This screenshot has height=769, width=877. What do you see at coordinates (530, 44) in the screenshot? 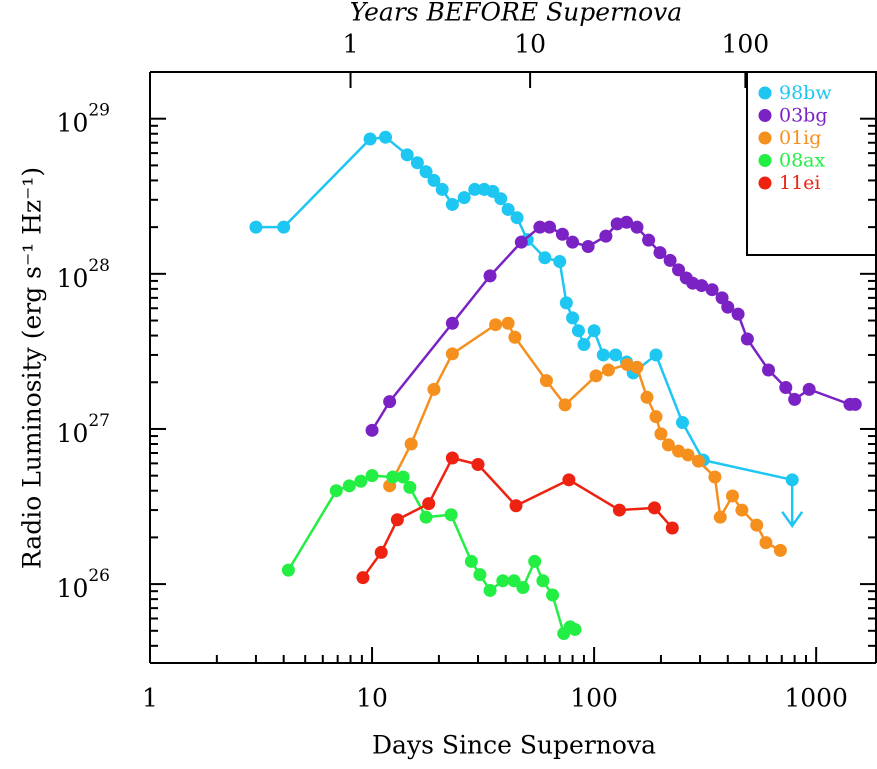
I see `top-tick-label: 10` at bounding box center [530, 44].